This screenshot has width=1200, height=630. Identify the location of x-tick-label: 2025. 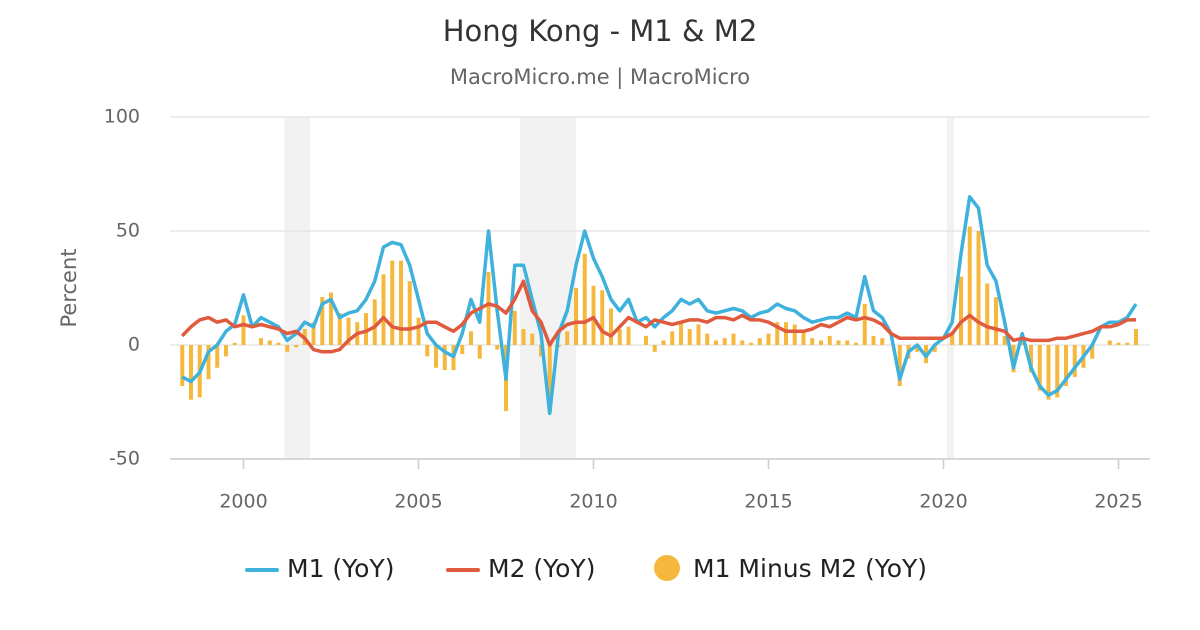
(1118, 502).